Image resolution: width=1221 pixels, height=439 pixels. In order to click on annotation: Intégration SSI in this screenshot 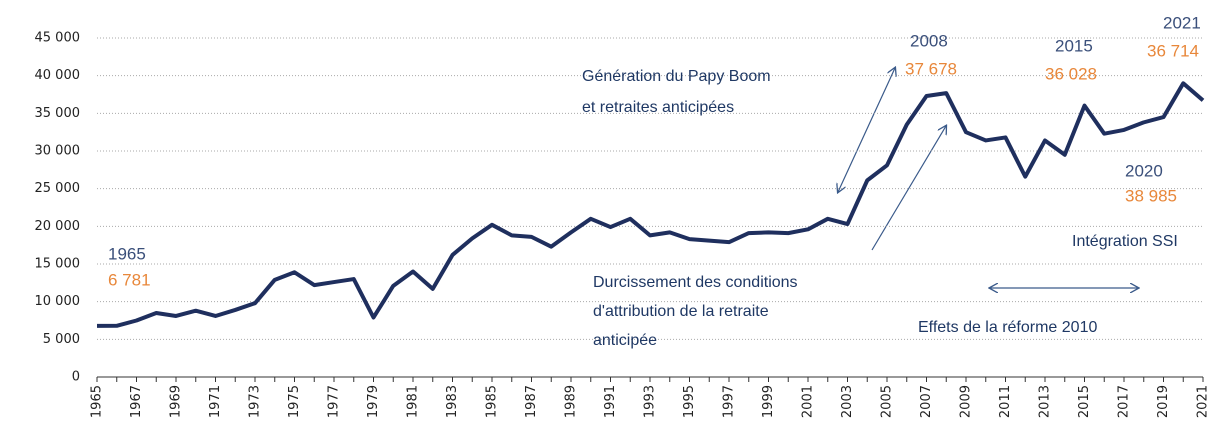, I will do `click(1125, 241)`.